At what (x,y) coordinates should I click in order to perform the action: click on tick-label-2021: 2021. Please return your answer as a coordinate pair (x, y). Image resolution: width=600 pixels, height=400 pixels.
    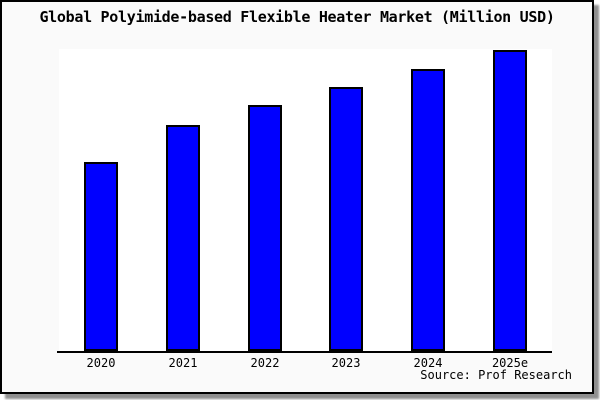
    Looking at the image, I should click on (183, 363).